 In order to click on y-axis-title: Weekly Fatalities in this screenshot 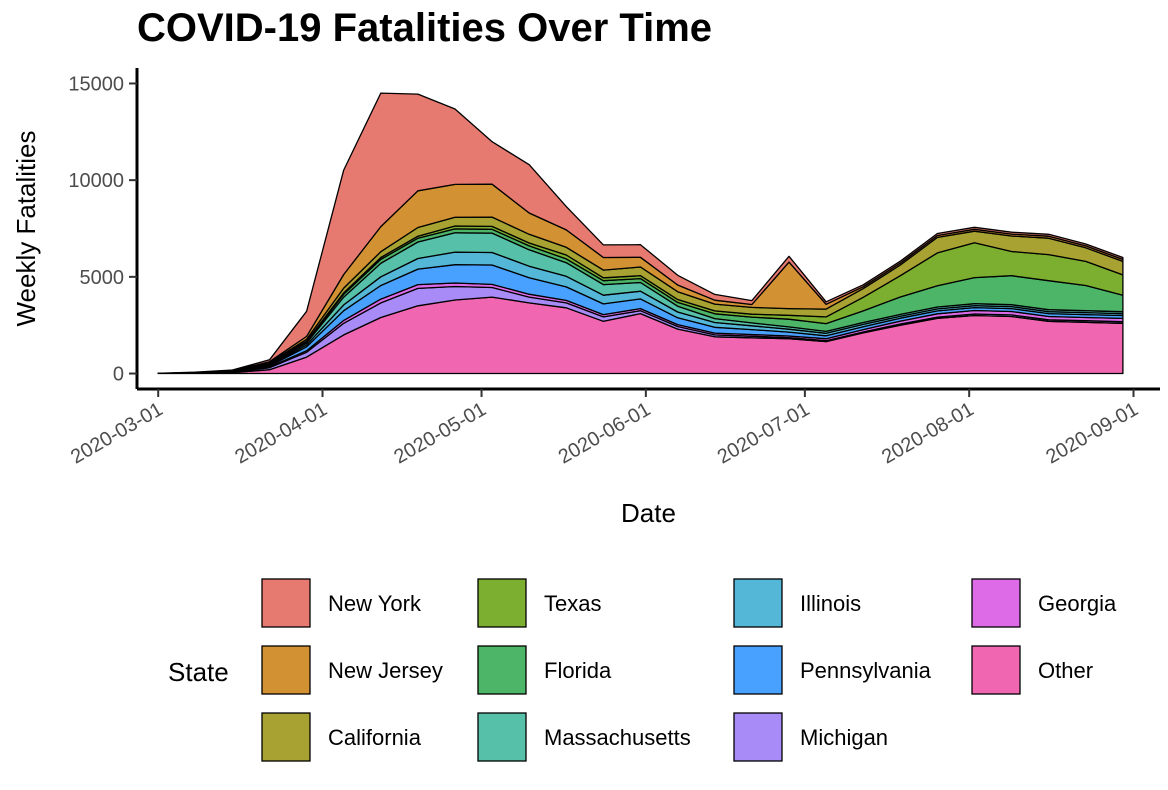, I will do `click(26, 228)`.